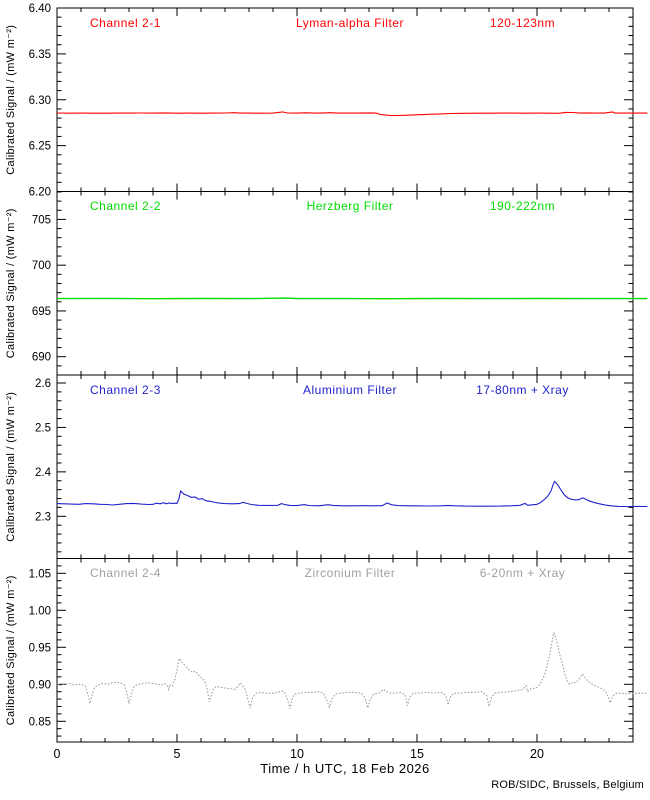 Image resolution: width=650 pixels, height=800 pixels. What do you see at coordinates (349, 390) in the screenshot?
I see `panel3-filter-title: Aluminium Filter` at bounding box center [349, 390].